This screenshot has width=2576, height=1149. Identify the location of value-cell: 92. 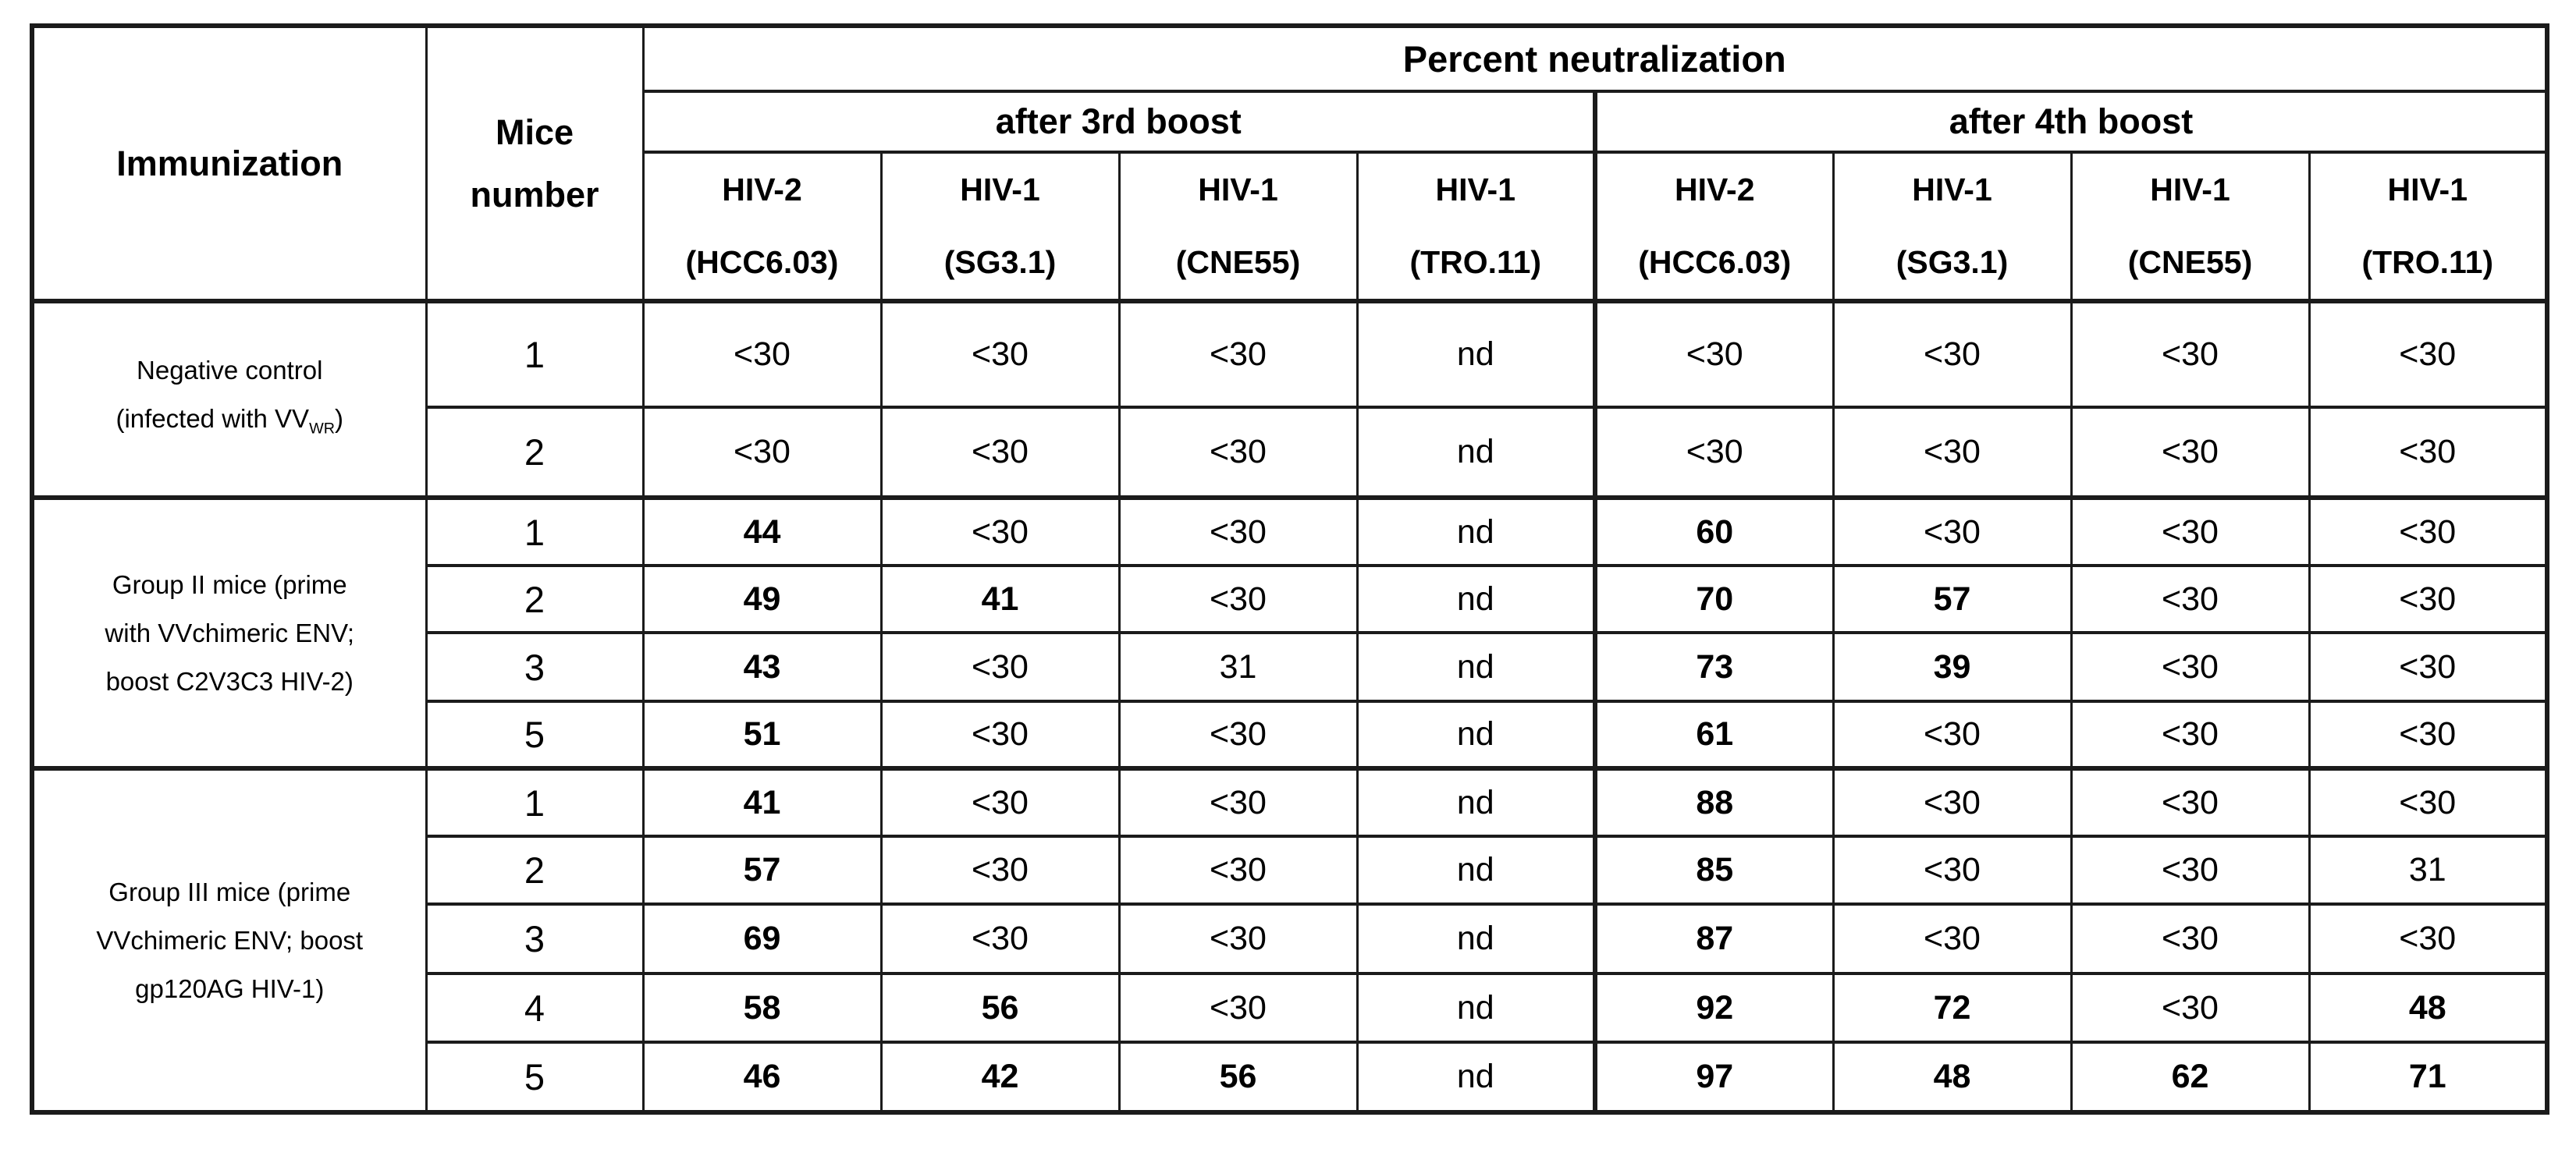
(1714, 1008).